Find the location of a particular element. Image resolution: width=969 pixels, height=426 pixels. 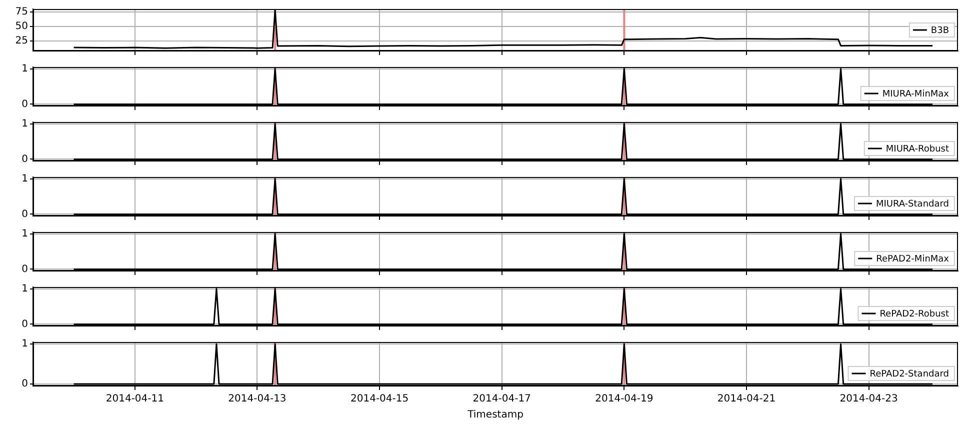

legend-label: MIURA-Standard is located at coordinates (912, 204).